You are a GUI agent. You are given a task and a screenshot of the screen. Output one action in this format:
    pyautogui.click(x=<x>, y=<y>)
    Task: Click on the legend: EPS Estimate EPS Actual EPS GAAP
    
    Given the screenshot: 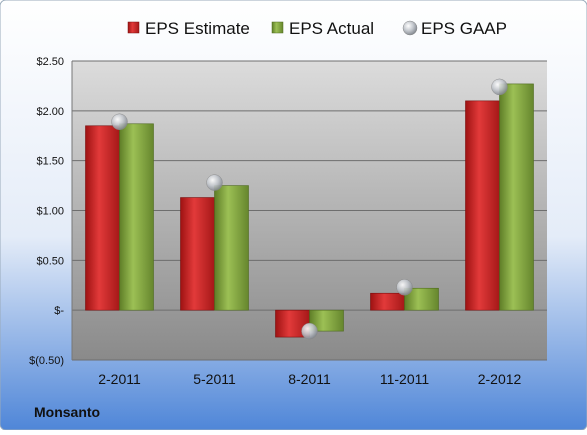 What is the action you would take?
    pyautogui.click(x=317, y=28)
    